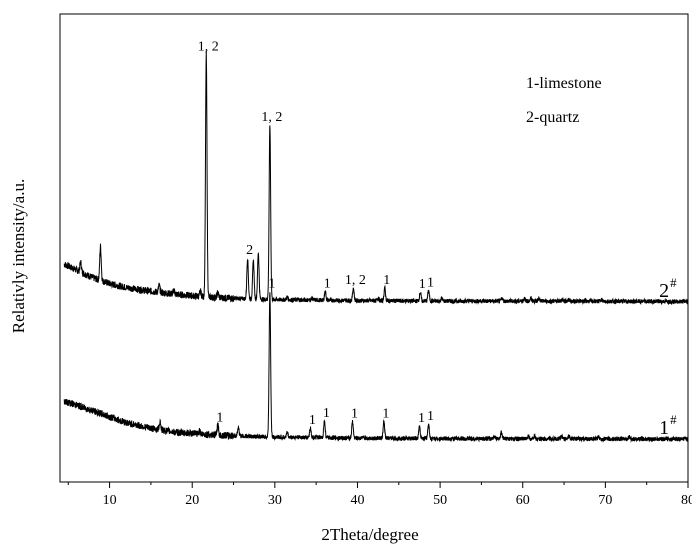 The width and height of the screenshot is (692, 544). Describe the element at coordinates (440, 500) in the screenshot. I see `x-tick-label-50: 50` at that location.